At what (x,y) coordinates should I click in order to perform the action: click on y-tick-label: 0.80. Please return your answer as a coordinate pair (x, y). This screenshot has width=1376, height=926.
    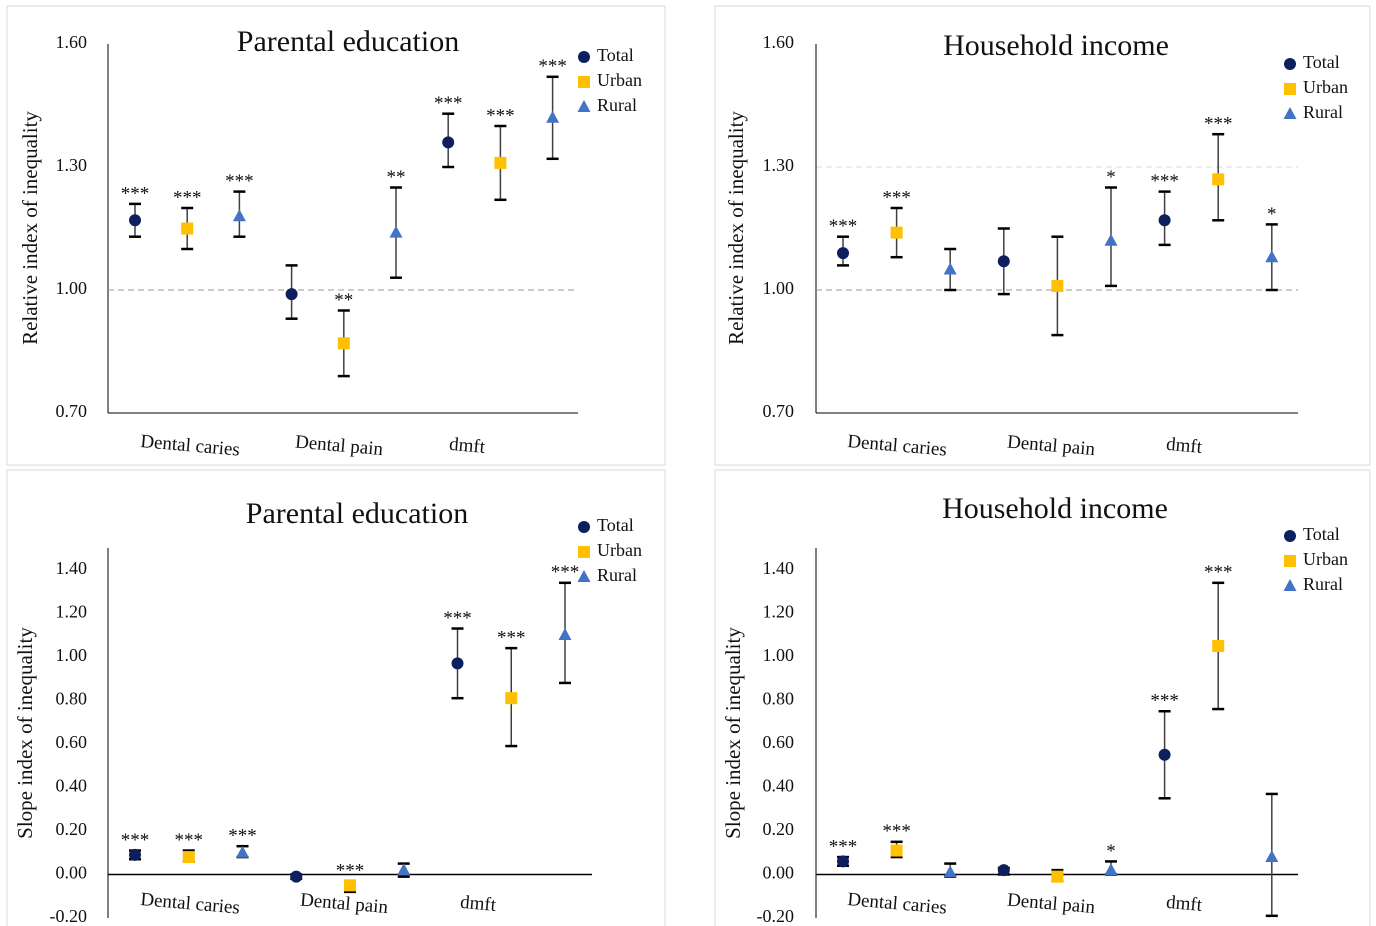
    Looking at the image, I should click on (72, 698).